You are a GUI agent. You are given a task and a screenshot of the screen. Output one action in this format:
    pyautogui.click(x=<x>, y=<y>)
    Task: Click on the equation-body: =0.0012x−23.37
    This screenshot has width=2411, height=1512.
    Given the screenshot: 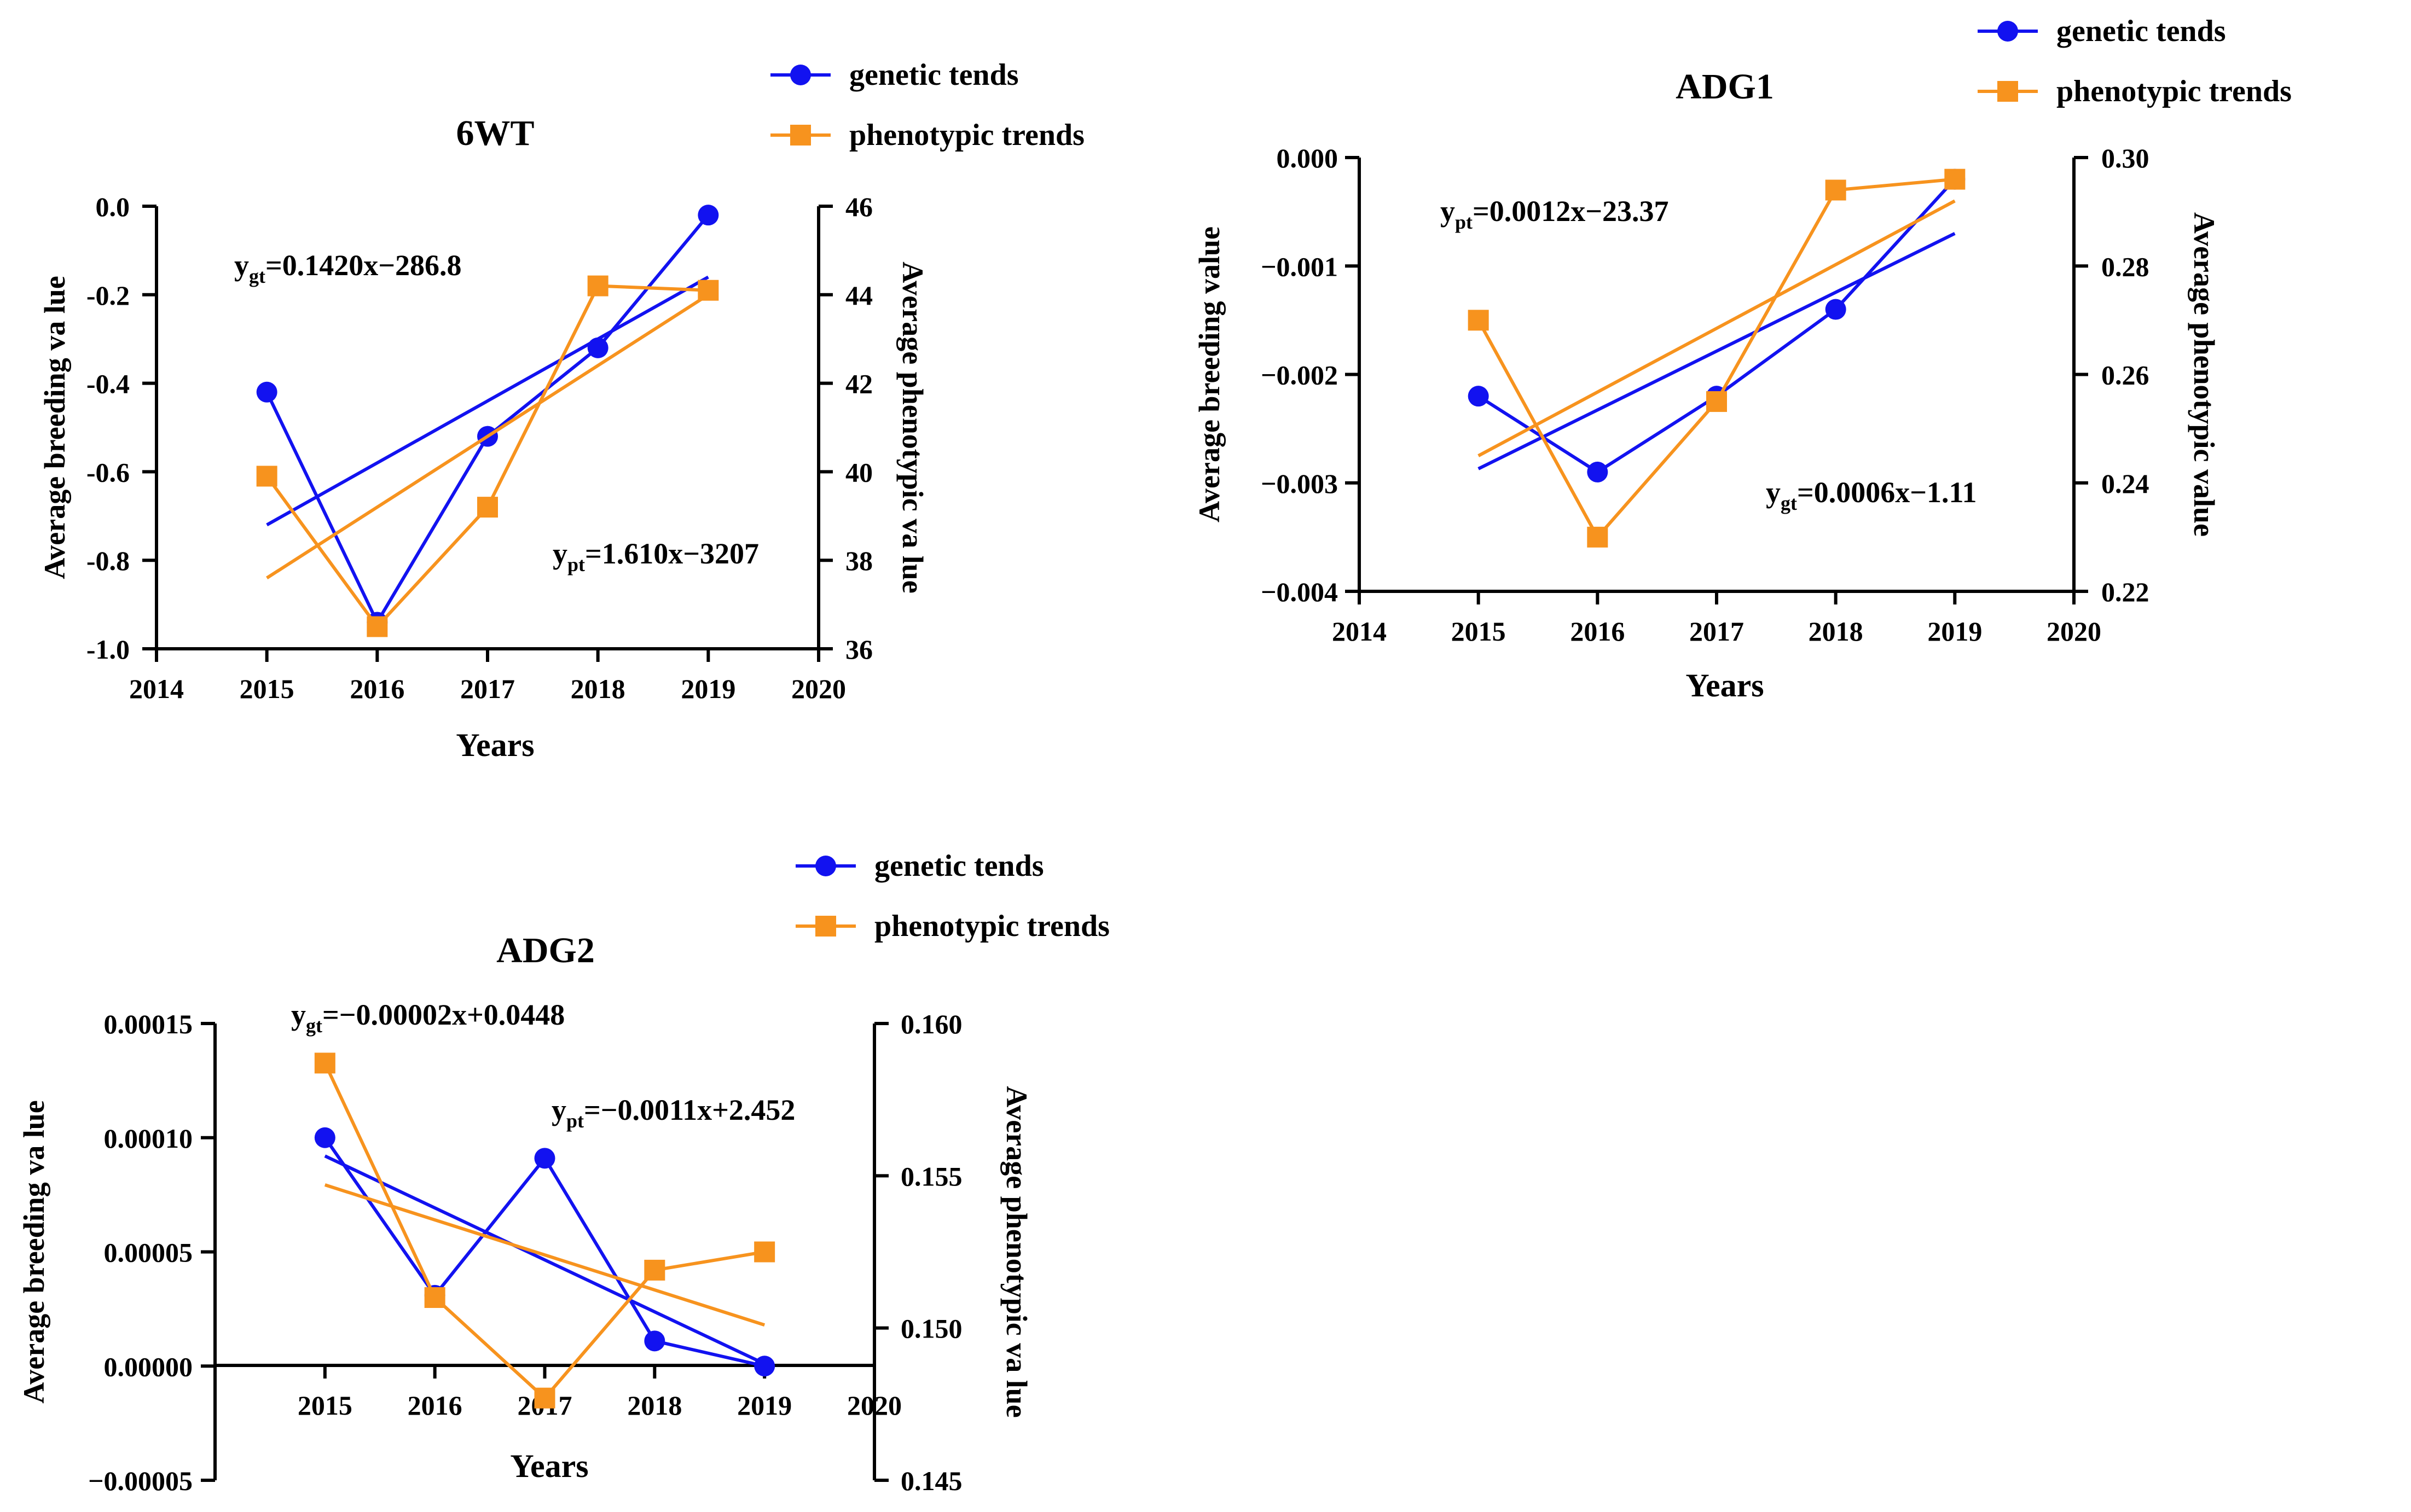 What is the action you would take?
    pyautogui.click(x=1571, y=211)
    